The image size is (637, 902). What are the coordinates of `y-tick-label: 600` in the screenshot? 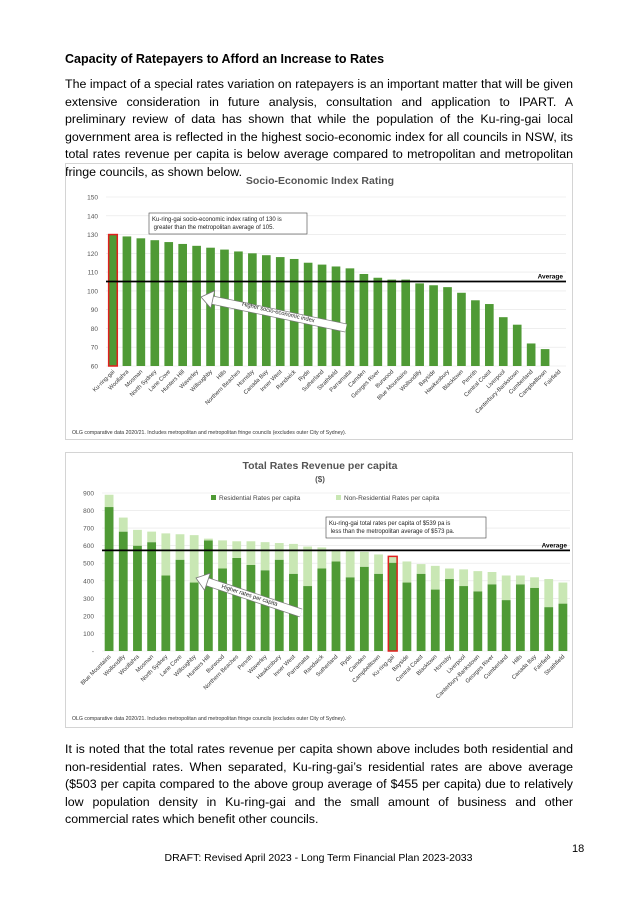 It's located at (88, 546).